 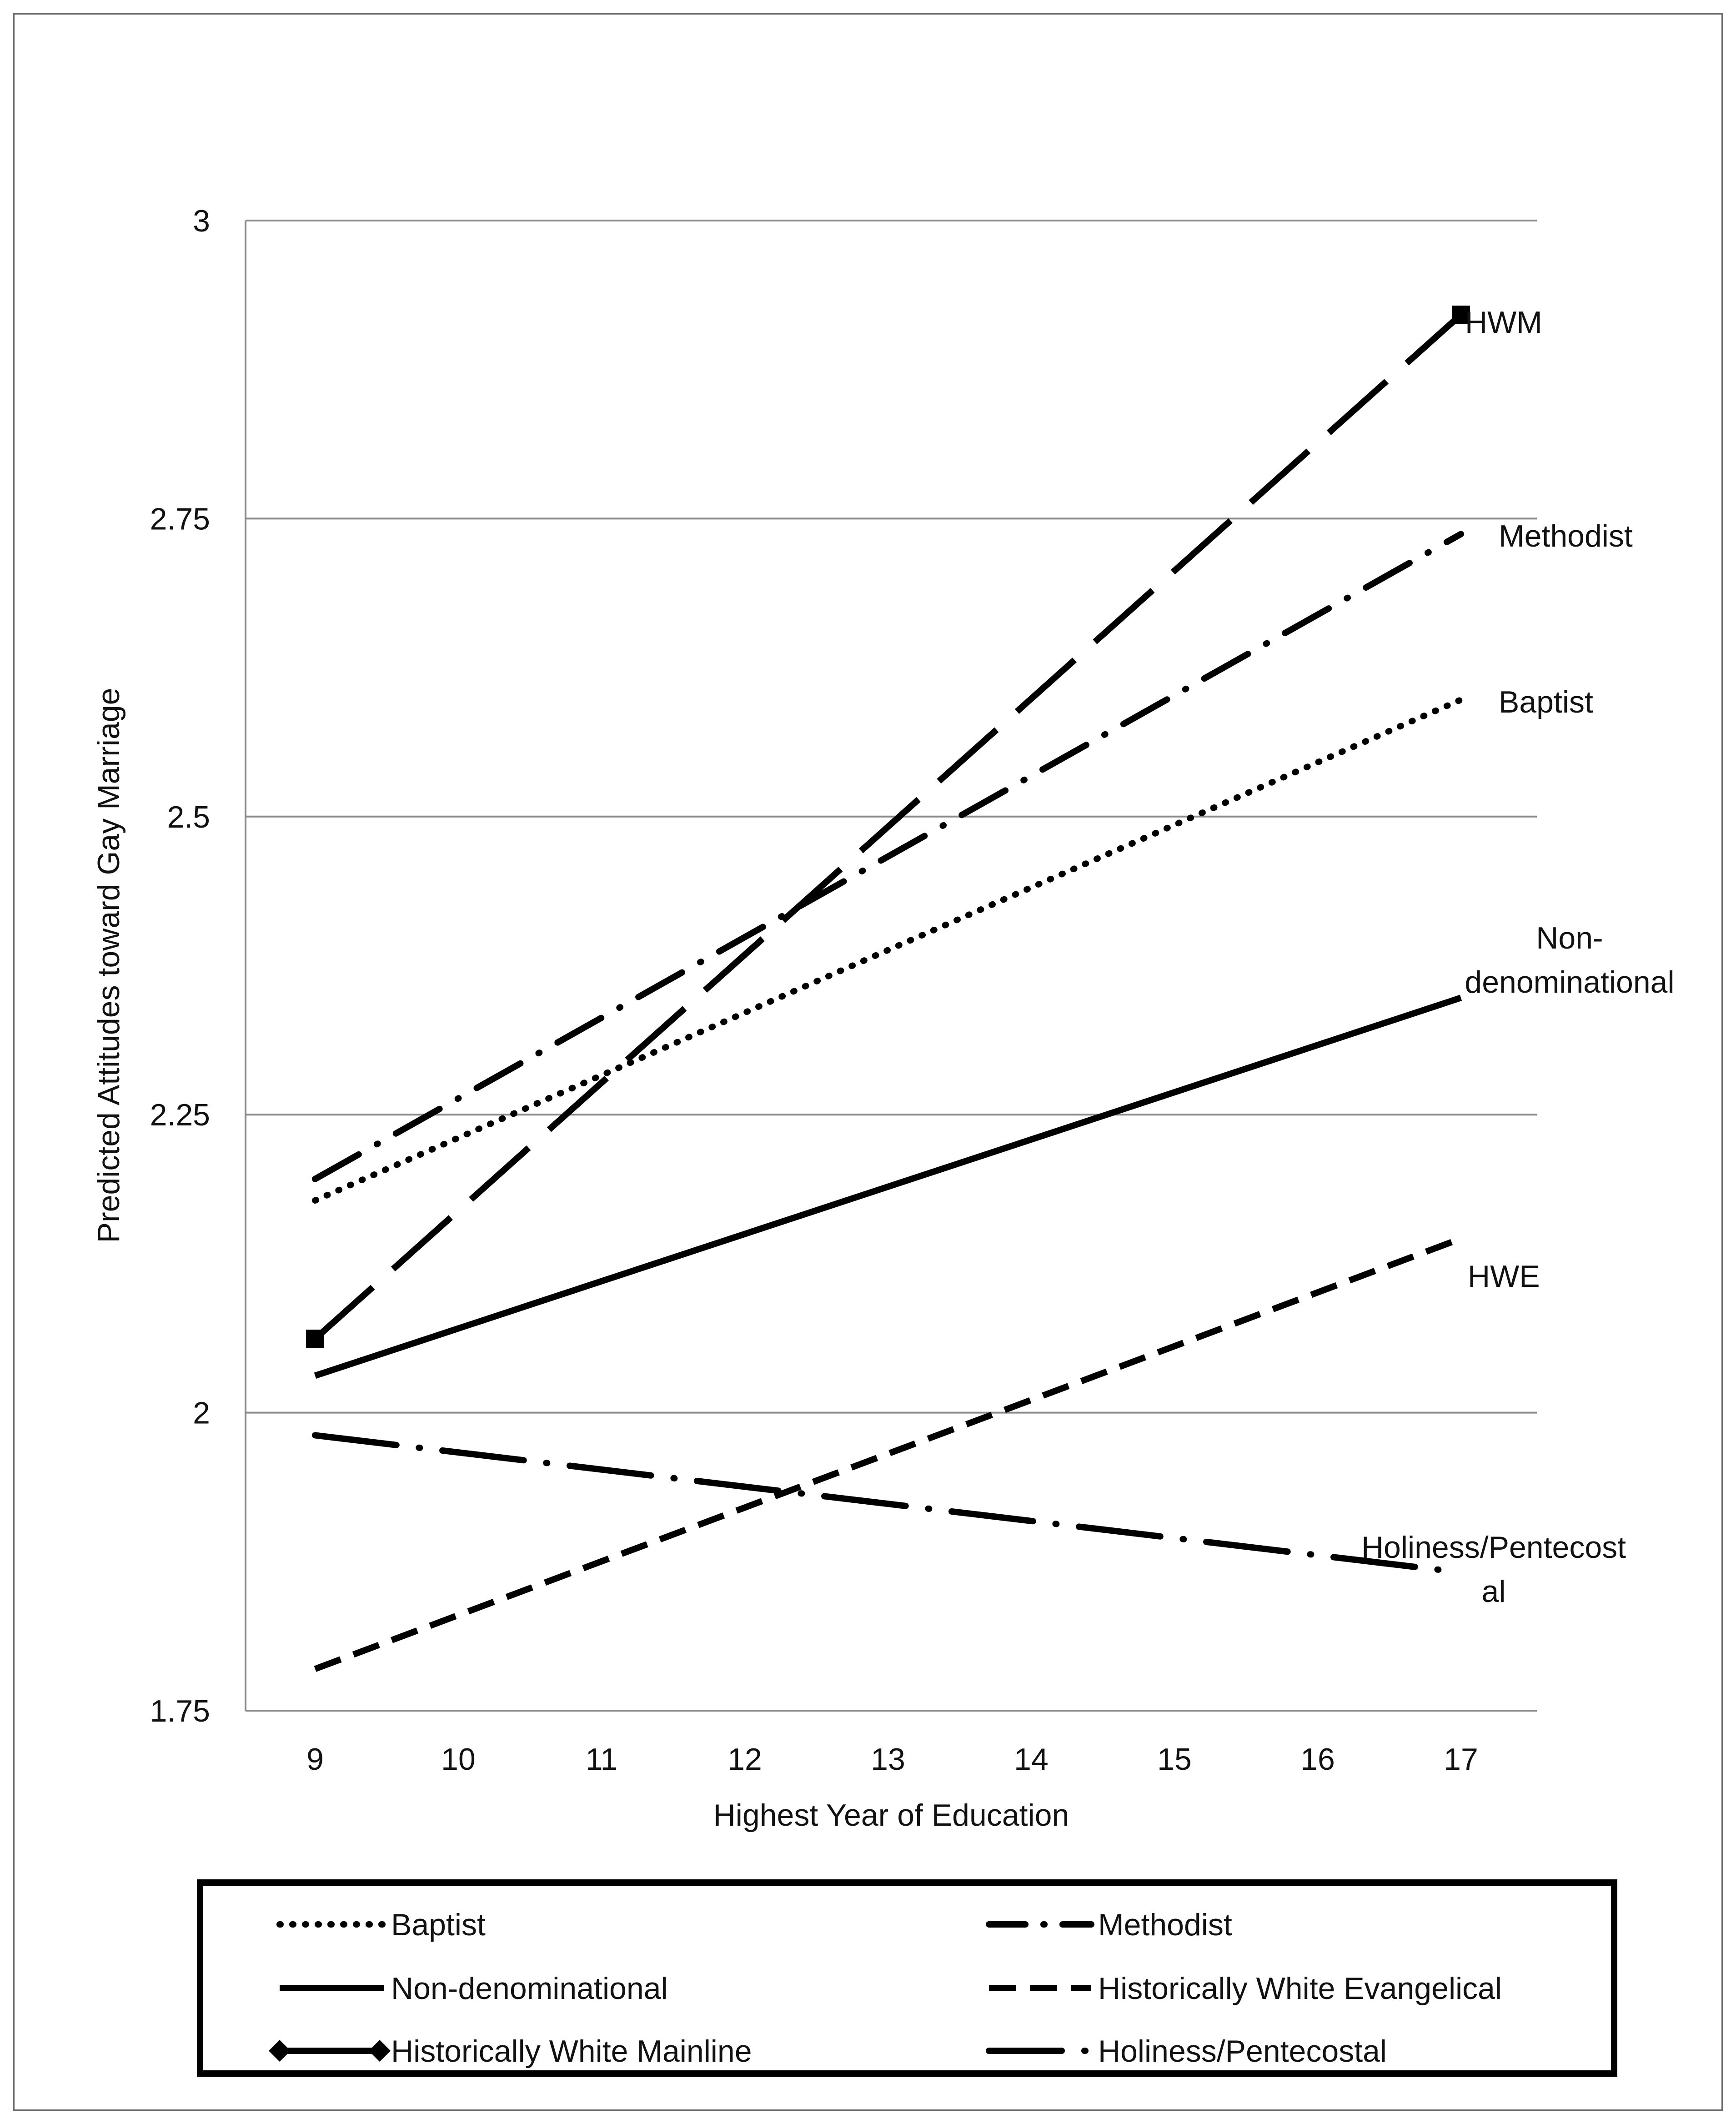 What do you see at coordinates (1165, 1925) in the screenshot?
I see `legend-label: Methodist` at bounding box center [1165, 1925].